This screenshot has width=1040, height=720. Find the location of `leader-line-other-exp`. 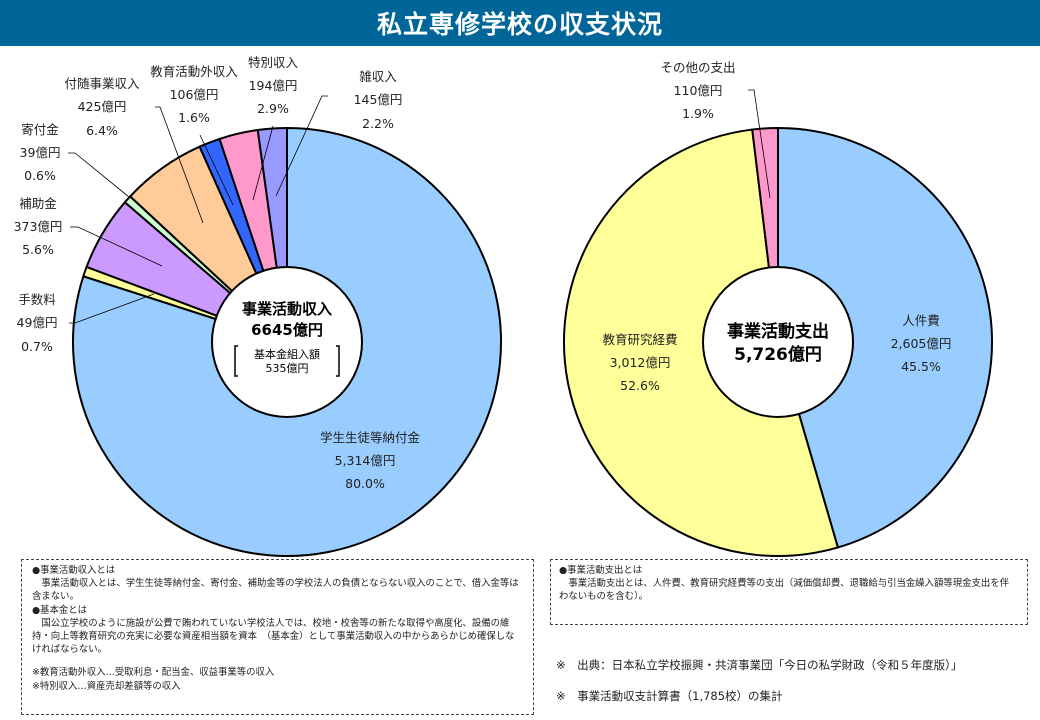

leader-line-other-exp is located at coordinates (759, 144).